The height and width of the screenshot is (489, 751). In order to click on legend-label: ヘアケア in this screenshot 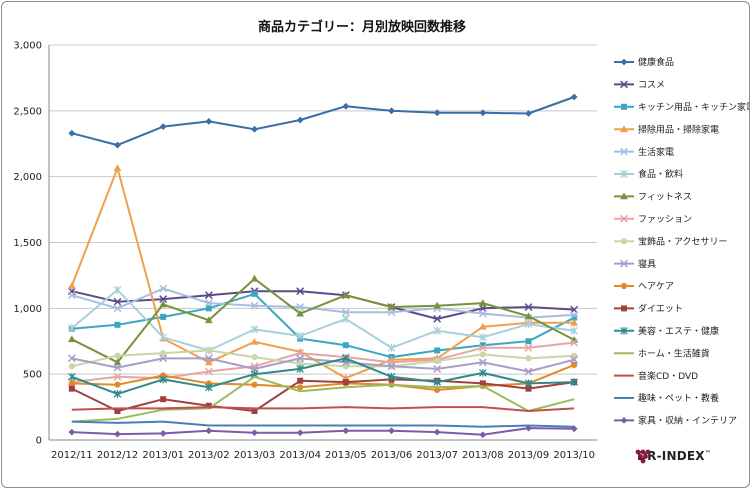, I will do `click(656, 286)`.